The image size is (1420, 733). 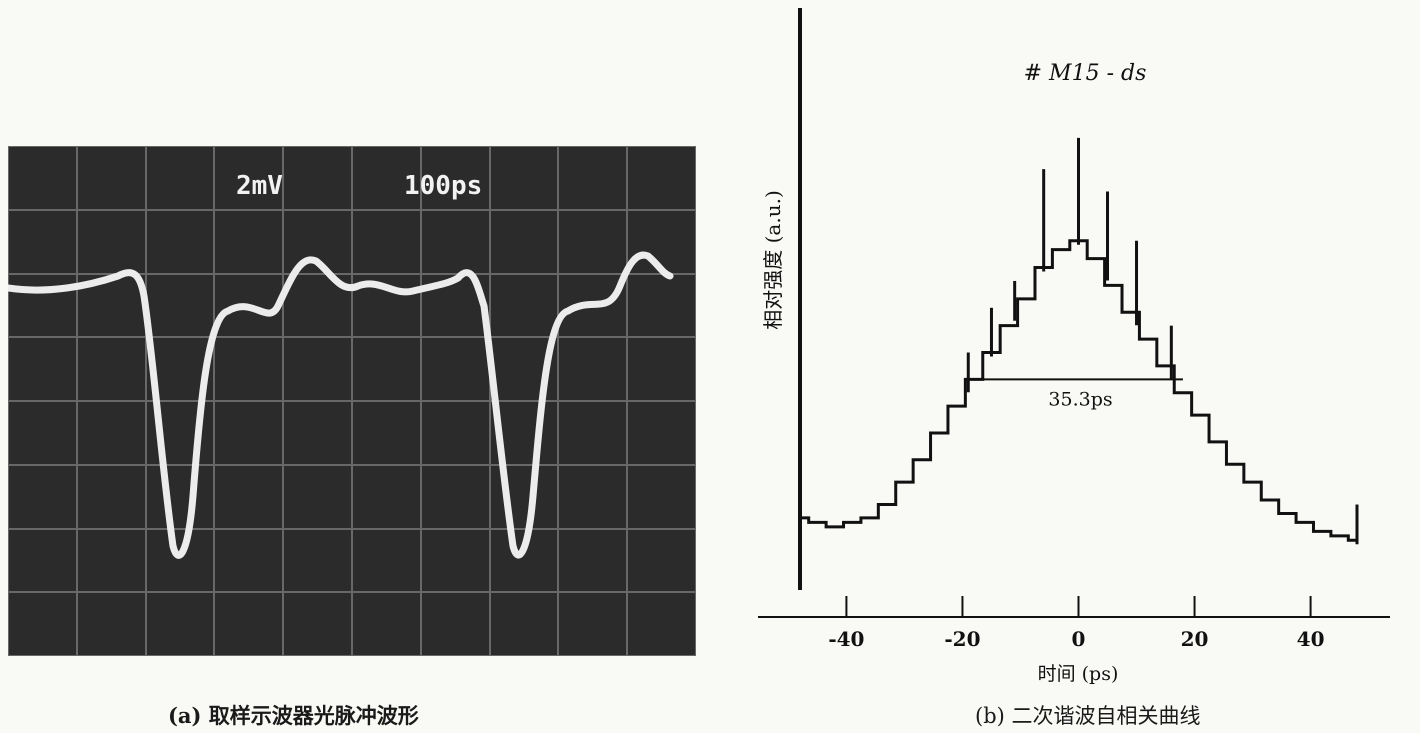 What do you see at coordinates (293, 715) in the screenshot?
I see `caption-a: (a) 取样示波器光脉冲波形` at bounding box center [293, 715].